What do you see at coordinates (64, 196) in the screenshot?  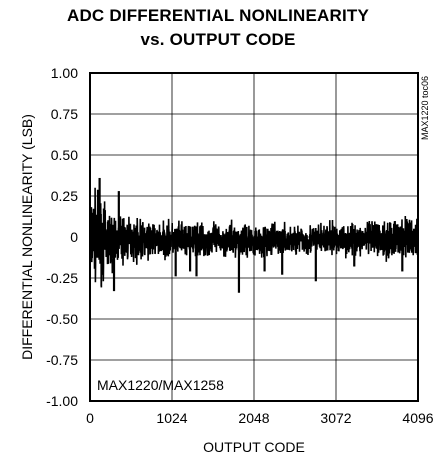 I see `y-tick-label: 0.25` at bounding box center [64, 196].